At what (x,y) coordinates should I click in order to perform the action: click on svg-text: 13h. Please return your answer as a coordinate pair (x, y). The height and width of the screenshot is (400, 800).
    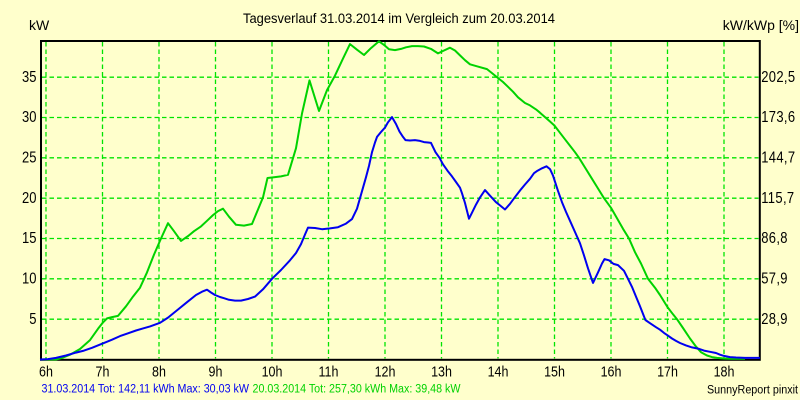
    Looking at the image, I should click on (441, 371).